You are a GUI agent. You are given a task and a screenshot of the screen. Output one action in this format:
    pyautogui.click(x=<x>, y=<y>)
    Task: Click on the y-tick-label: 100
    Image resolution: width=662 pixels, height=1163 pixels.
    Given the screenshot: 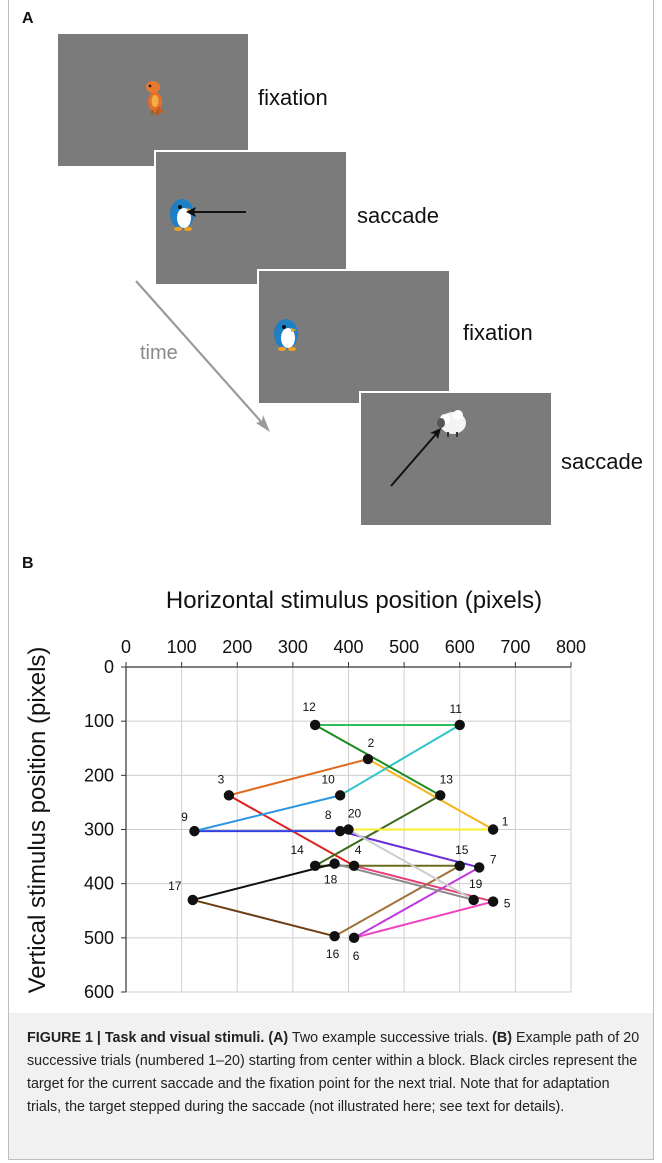 What is the action you would take?
    pyautogui.click(x=99, y=721)
    